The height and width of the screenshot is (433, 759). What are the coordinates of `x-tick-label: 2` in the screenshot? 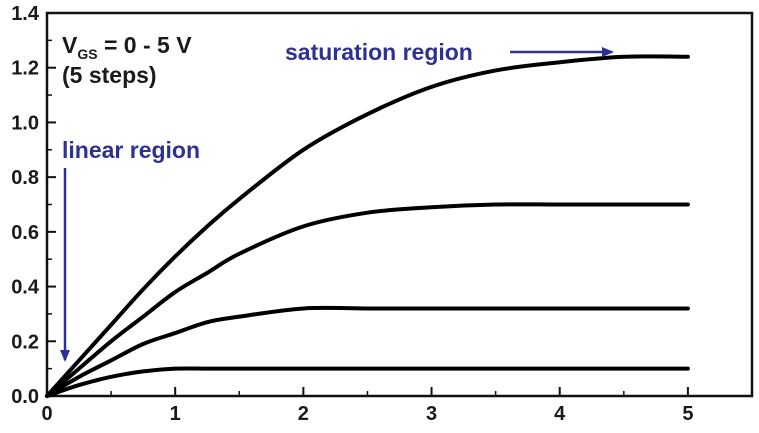 It's located at (303, 414).